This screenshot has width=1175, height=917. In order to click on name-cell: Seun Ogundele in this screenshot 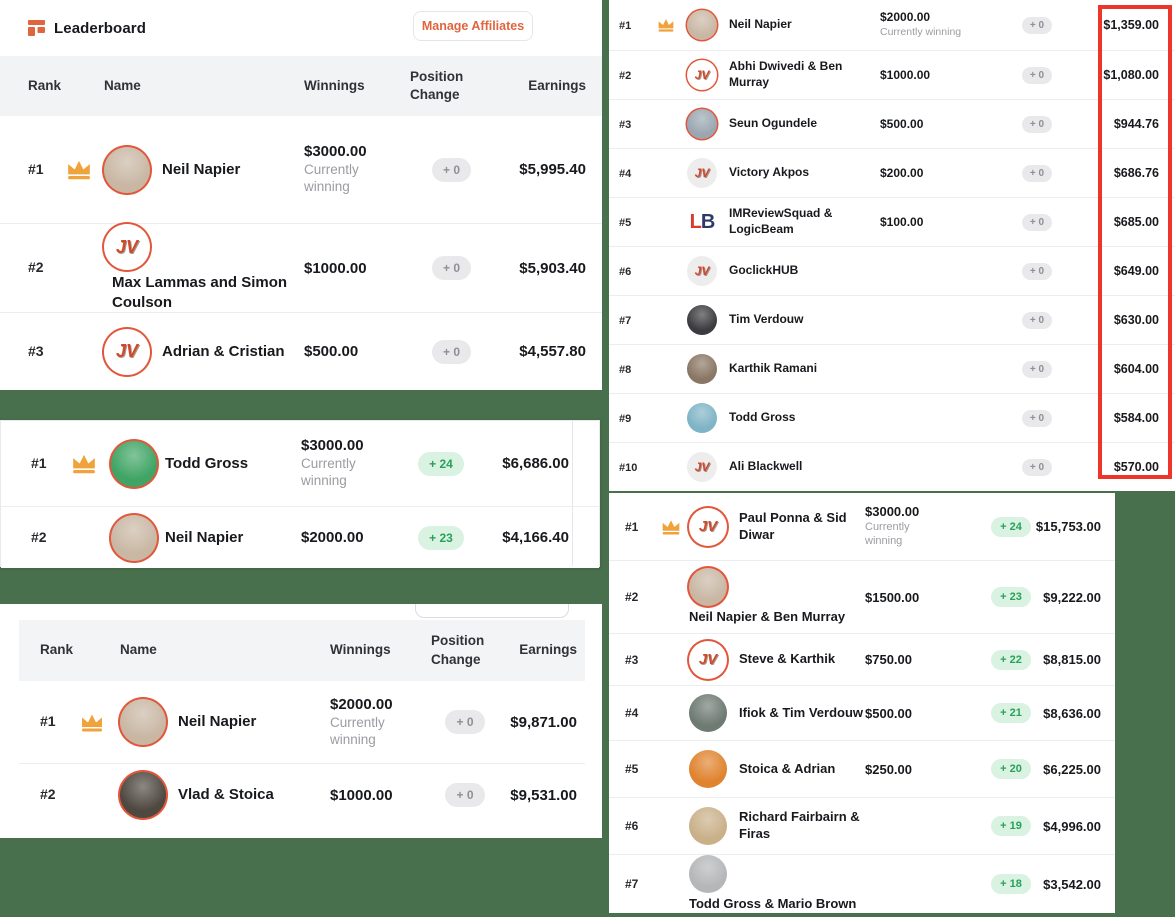, I will do `click(783, 124)`.